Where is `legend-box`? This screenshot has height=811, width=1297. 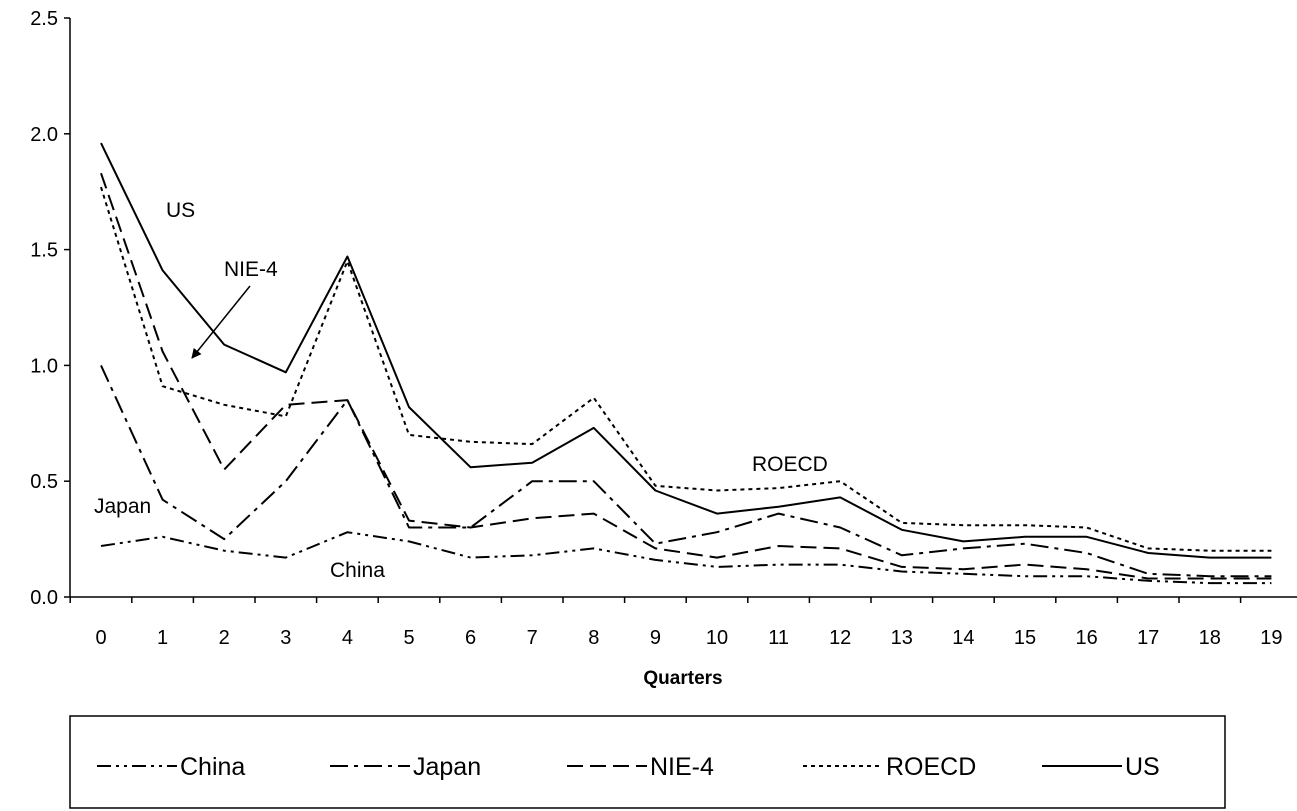
legend-box is located at coordinates (647, 762).